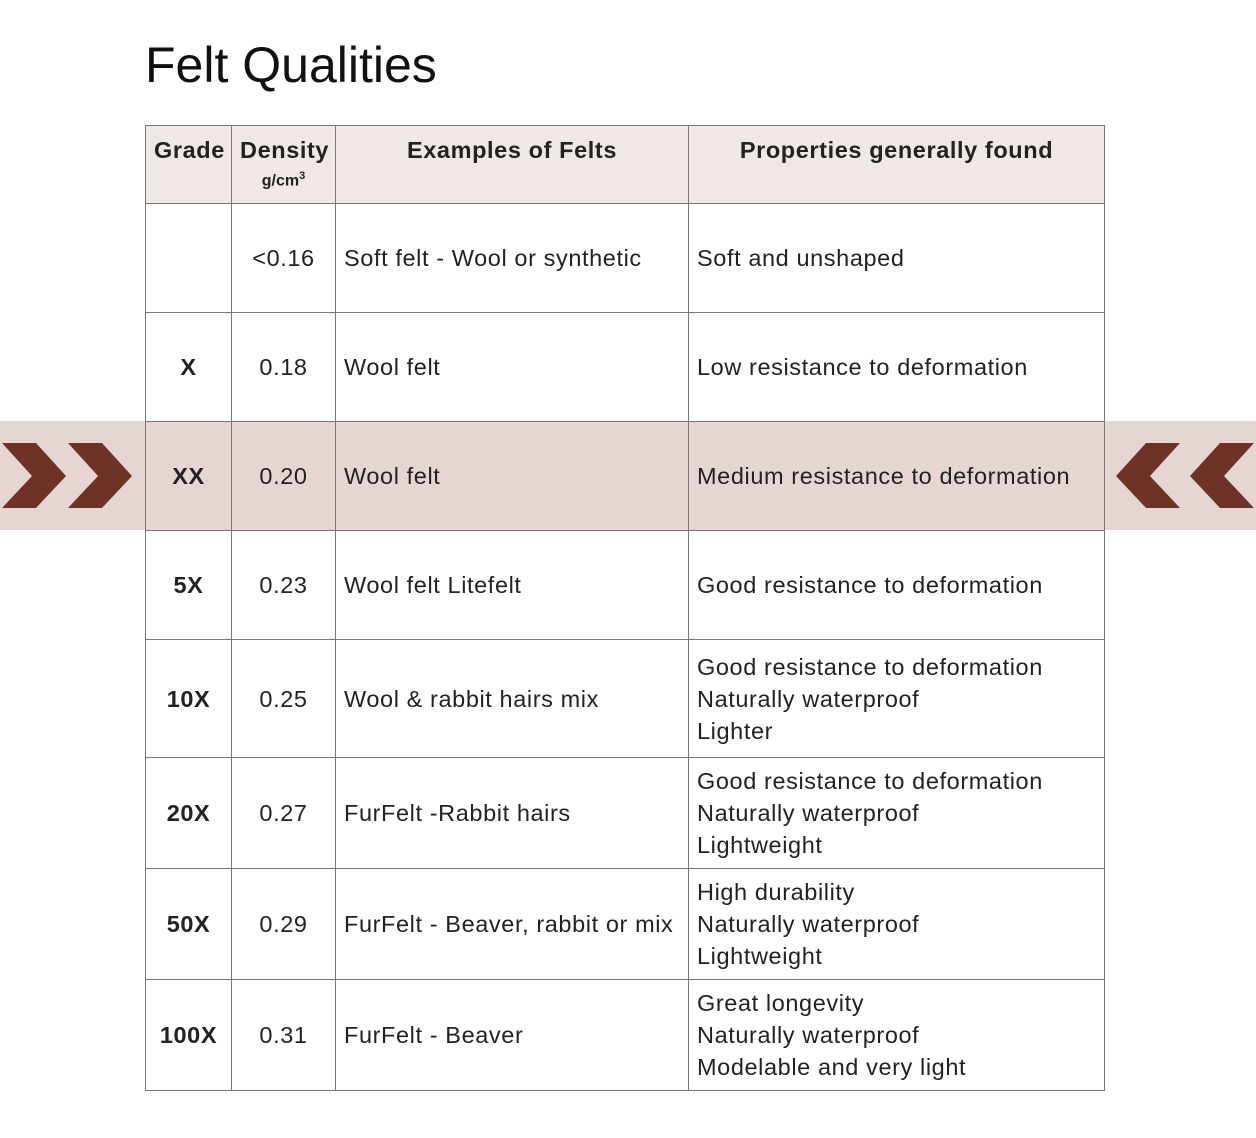 The height and width of the screenshot is (1138, 1256). I want to click on density-cell: 0.18, so click(283, 367).